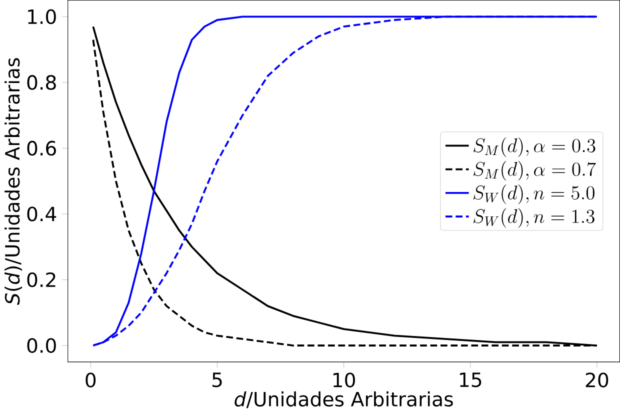 The image size is (620, 413). Describe the element at coordinates (217, 380) in the screenshot. I see `x-tick-label: 5` at that location.